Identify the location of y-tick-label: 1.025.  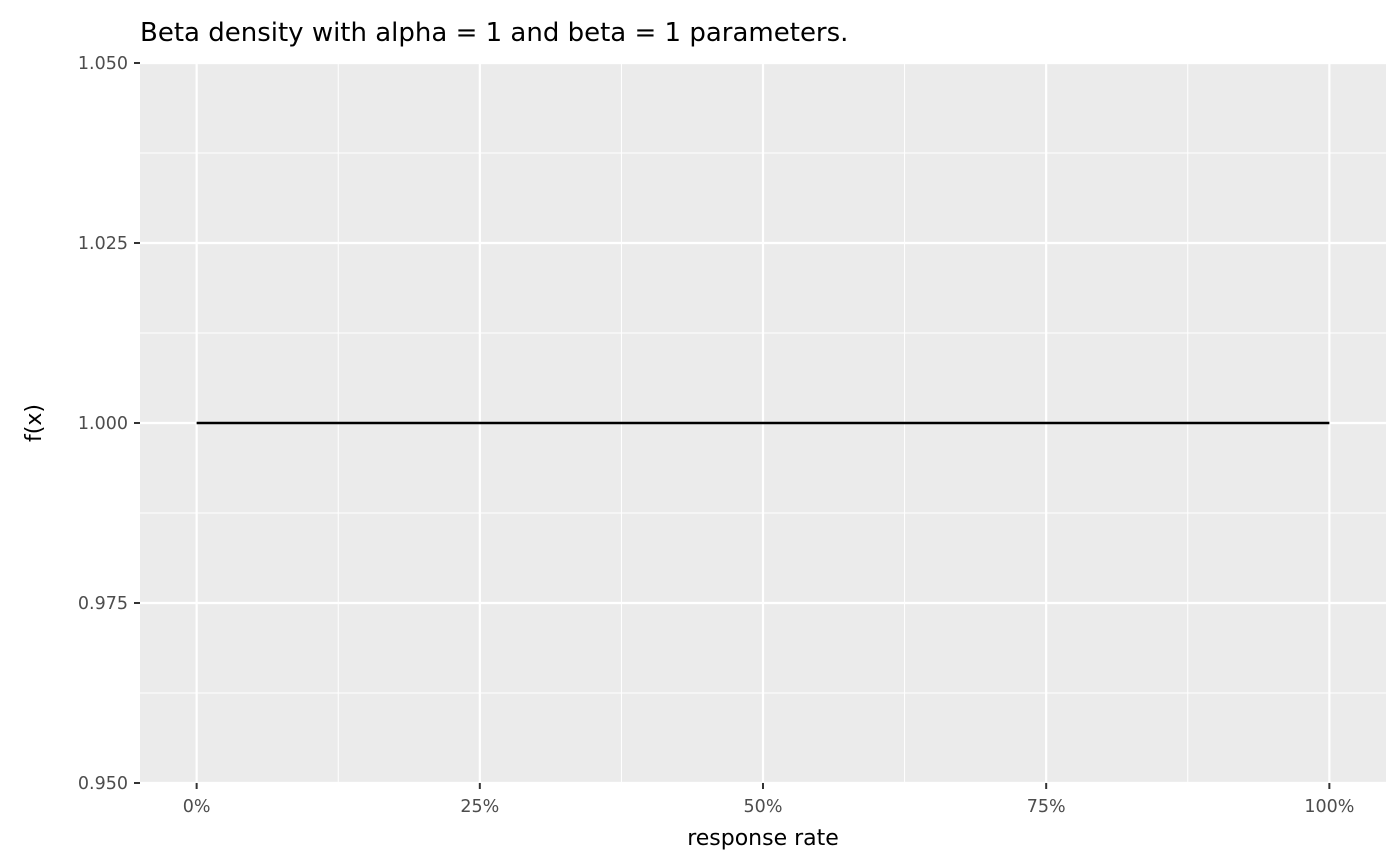
(103, 244).